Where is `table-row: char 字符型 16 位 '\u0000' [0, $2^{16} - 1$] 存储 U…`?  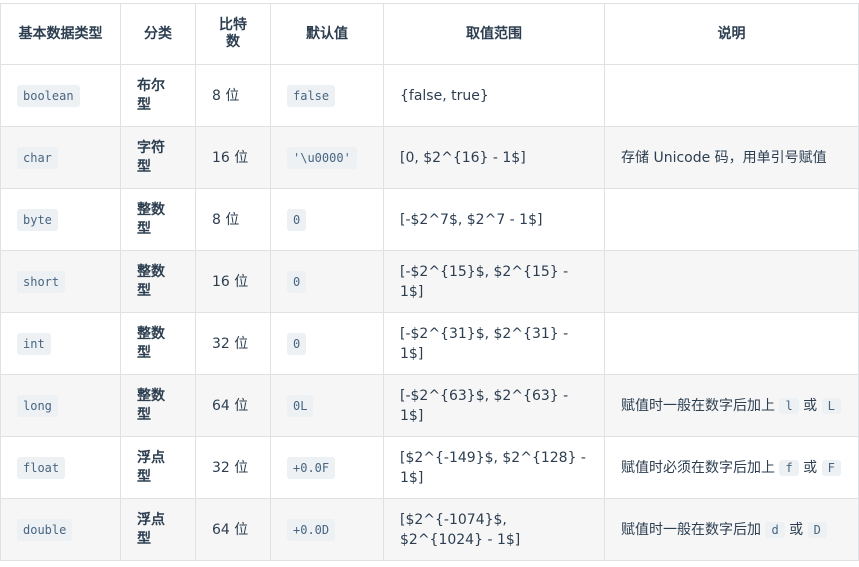
table-row: char 字符型 16 位 '\u0000' [0, $2^{16} - 1$] 存储 U… is located at coordinates (429, 157).